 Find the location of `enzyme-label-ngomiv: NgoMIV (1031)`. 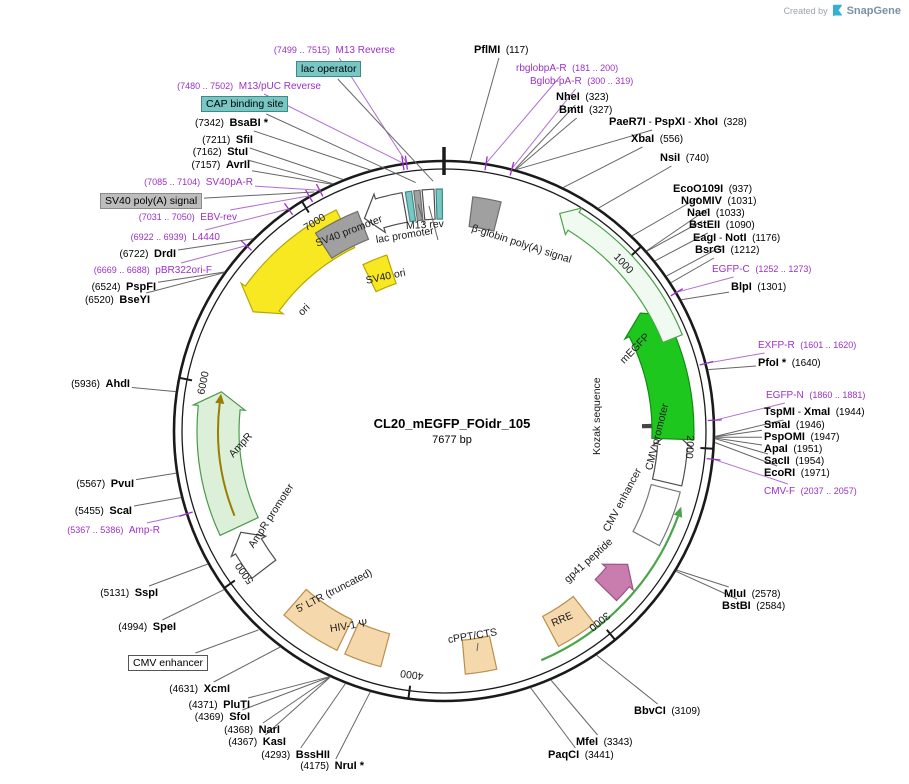

enzyme-label-ngomiv: NgoMIV (1031) is located at coordinates (719, 201).